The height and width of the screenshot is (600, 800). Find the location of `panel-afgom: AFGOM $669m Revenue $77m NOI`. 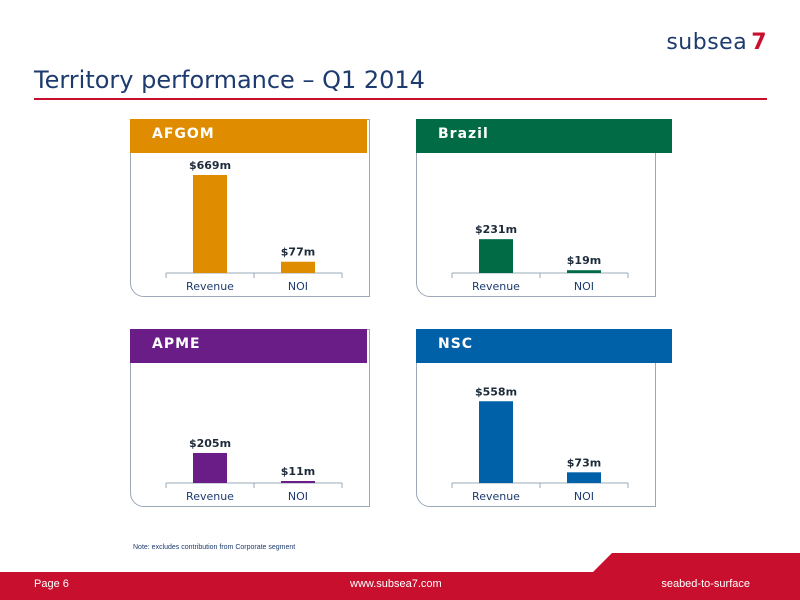

panel-afgom: AFGOM $669m Revenue $77m NOI is located at coordinates (250, 208).